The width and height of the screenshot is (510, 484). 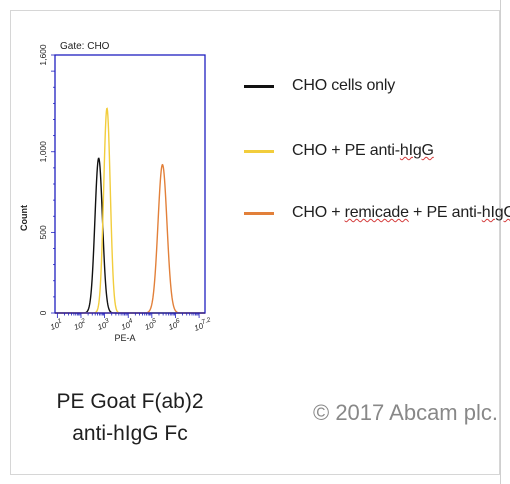 I want to click on x-tick-label-7: 107.2, so click(x=202, y=324).